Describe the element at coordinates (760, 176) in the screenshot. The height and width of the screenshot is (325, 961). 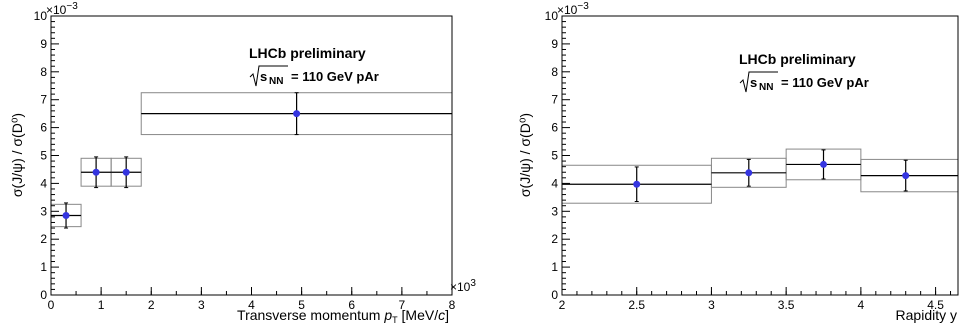
I see `panel-rapidity-points` at that location.